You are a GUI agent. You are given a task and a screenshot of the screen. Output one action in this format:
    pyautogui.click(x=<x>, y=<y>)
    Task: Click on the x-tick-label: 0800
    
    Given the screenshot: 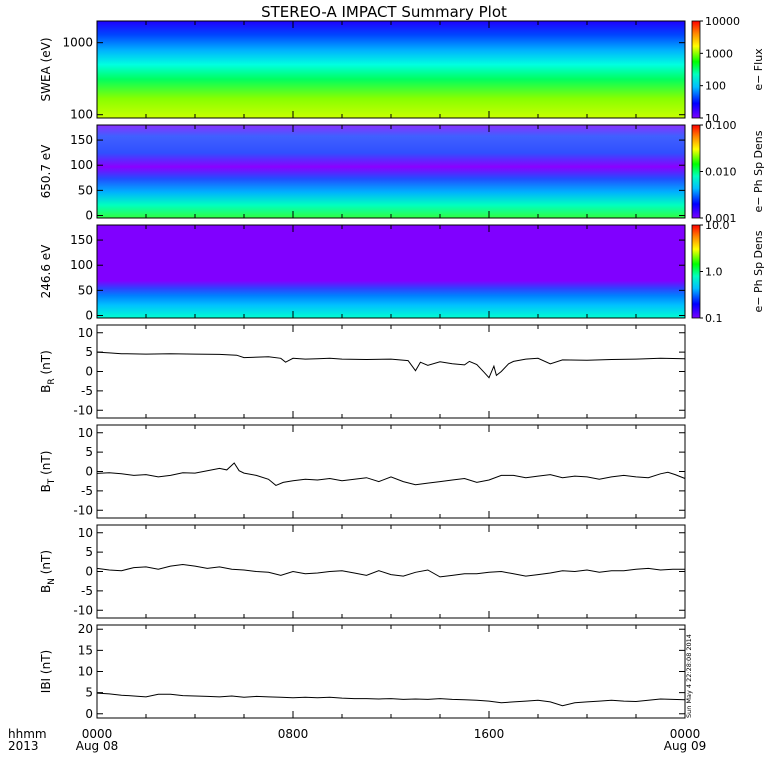 What is the action you would take?
    pyautogui.click(x=293, y=734)
    